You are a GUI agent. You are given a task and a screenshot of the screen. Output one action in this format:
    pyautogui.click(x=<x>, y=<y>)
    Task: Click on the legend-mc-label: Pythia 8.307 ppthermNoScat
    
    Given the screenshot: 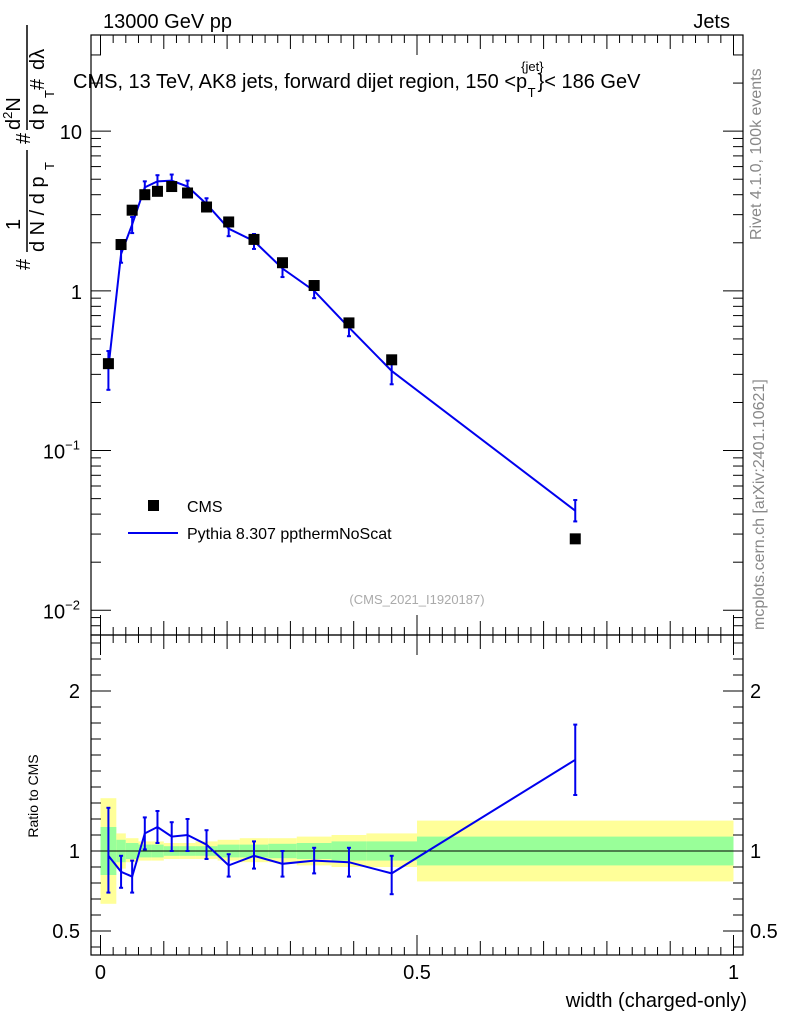 What is the action you would take?
    pyautogui.click(x=289, y=534)
    